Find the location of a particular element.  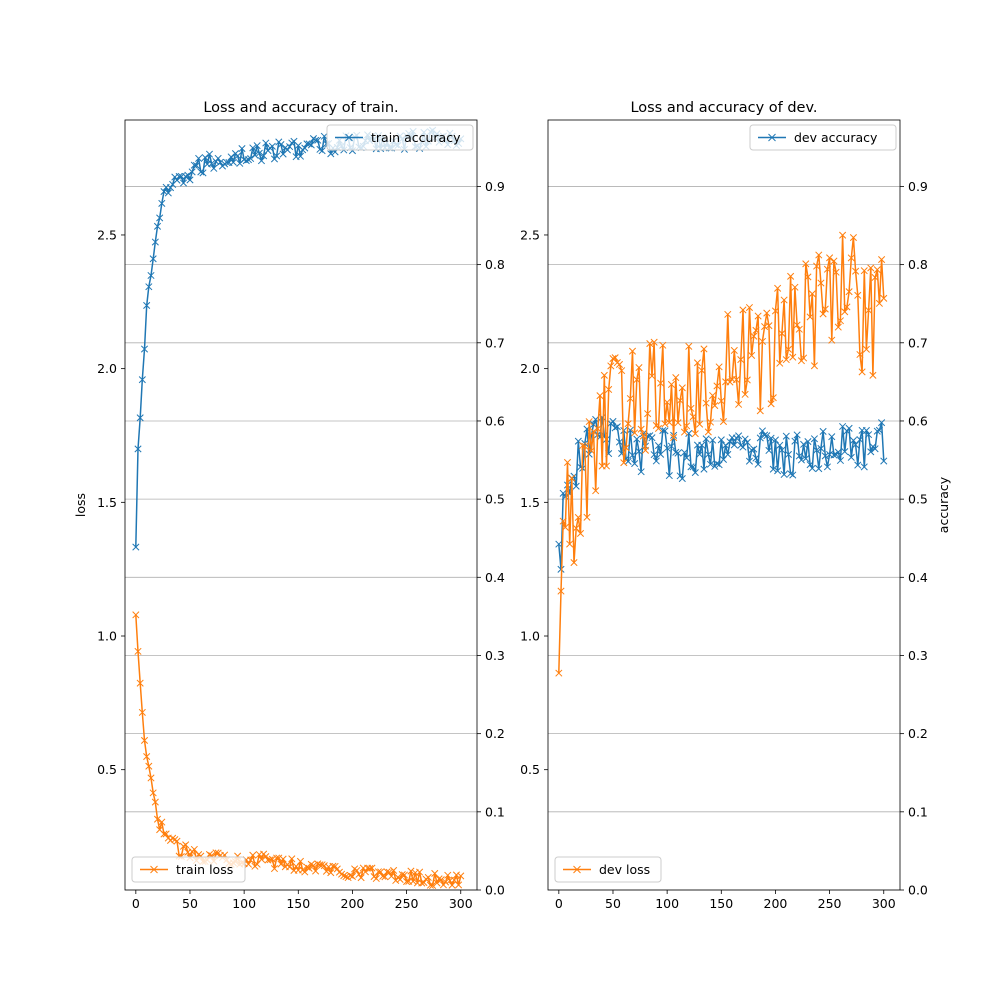

y-right-tick-label: 0.4 is located at coordinates (918, 577).